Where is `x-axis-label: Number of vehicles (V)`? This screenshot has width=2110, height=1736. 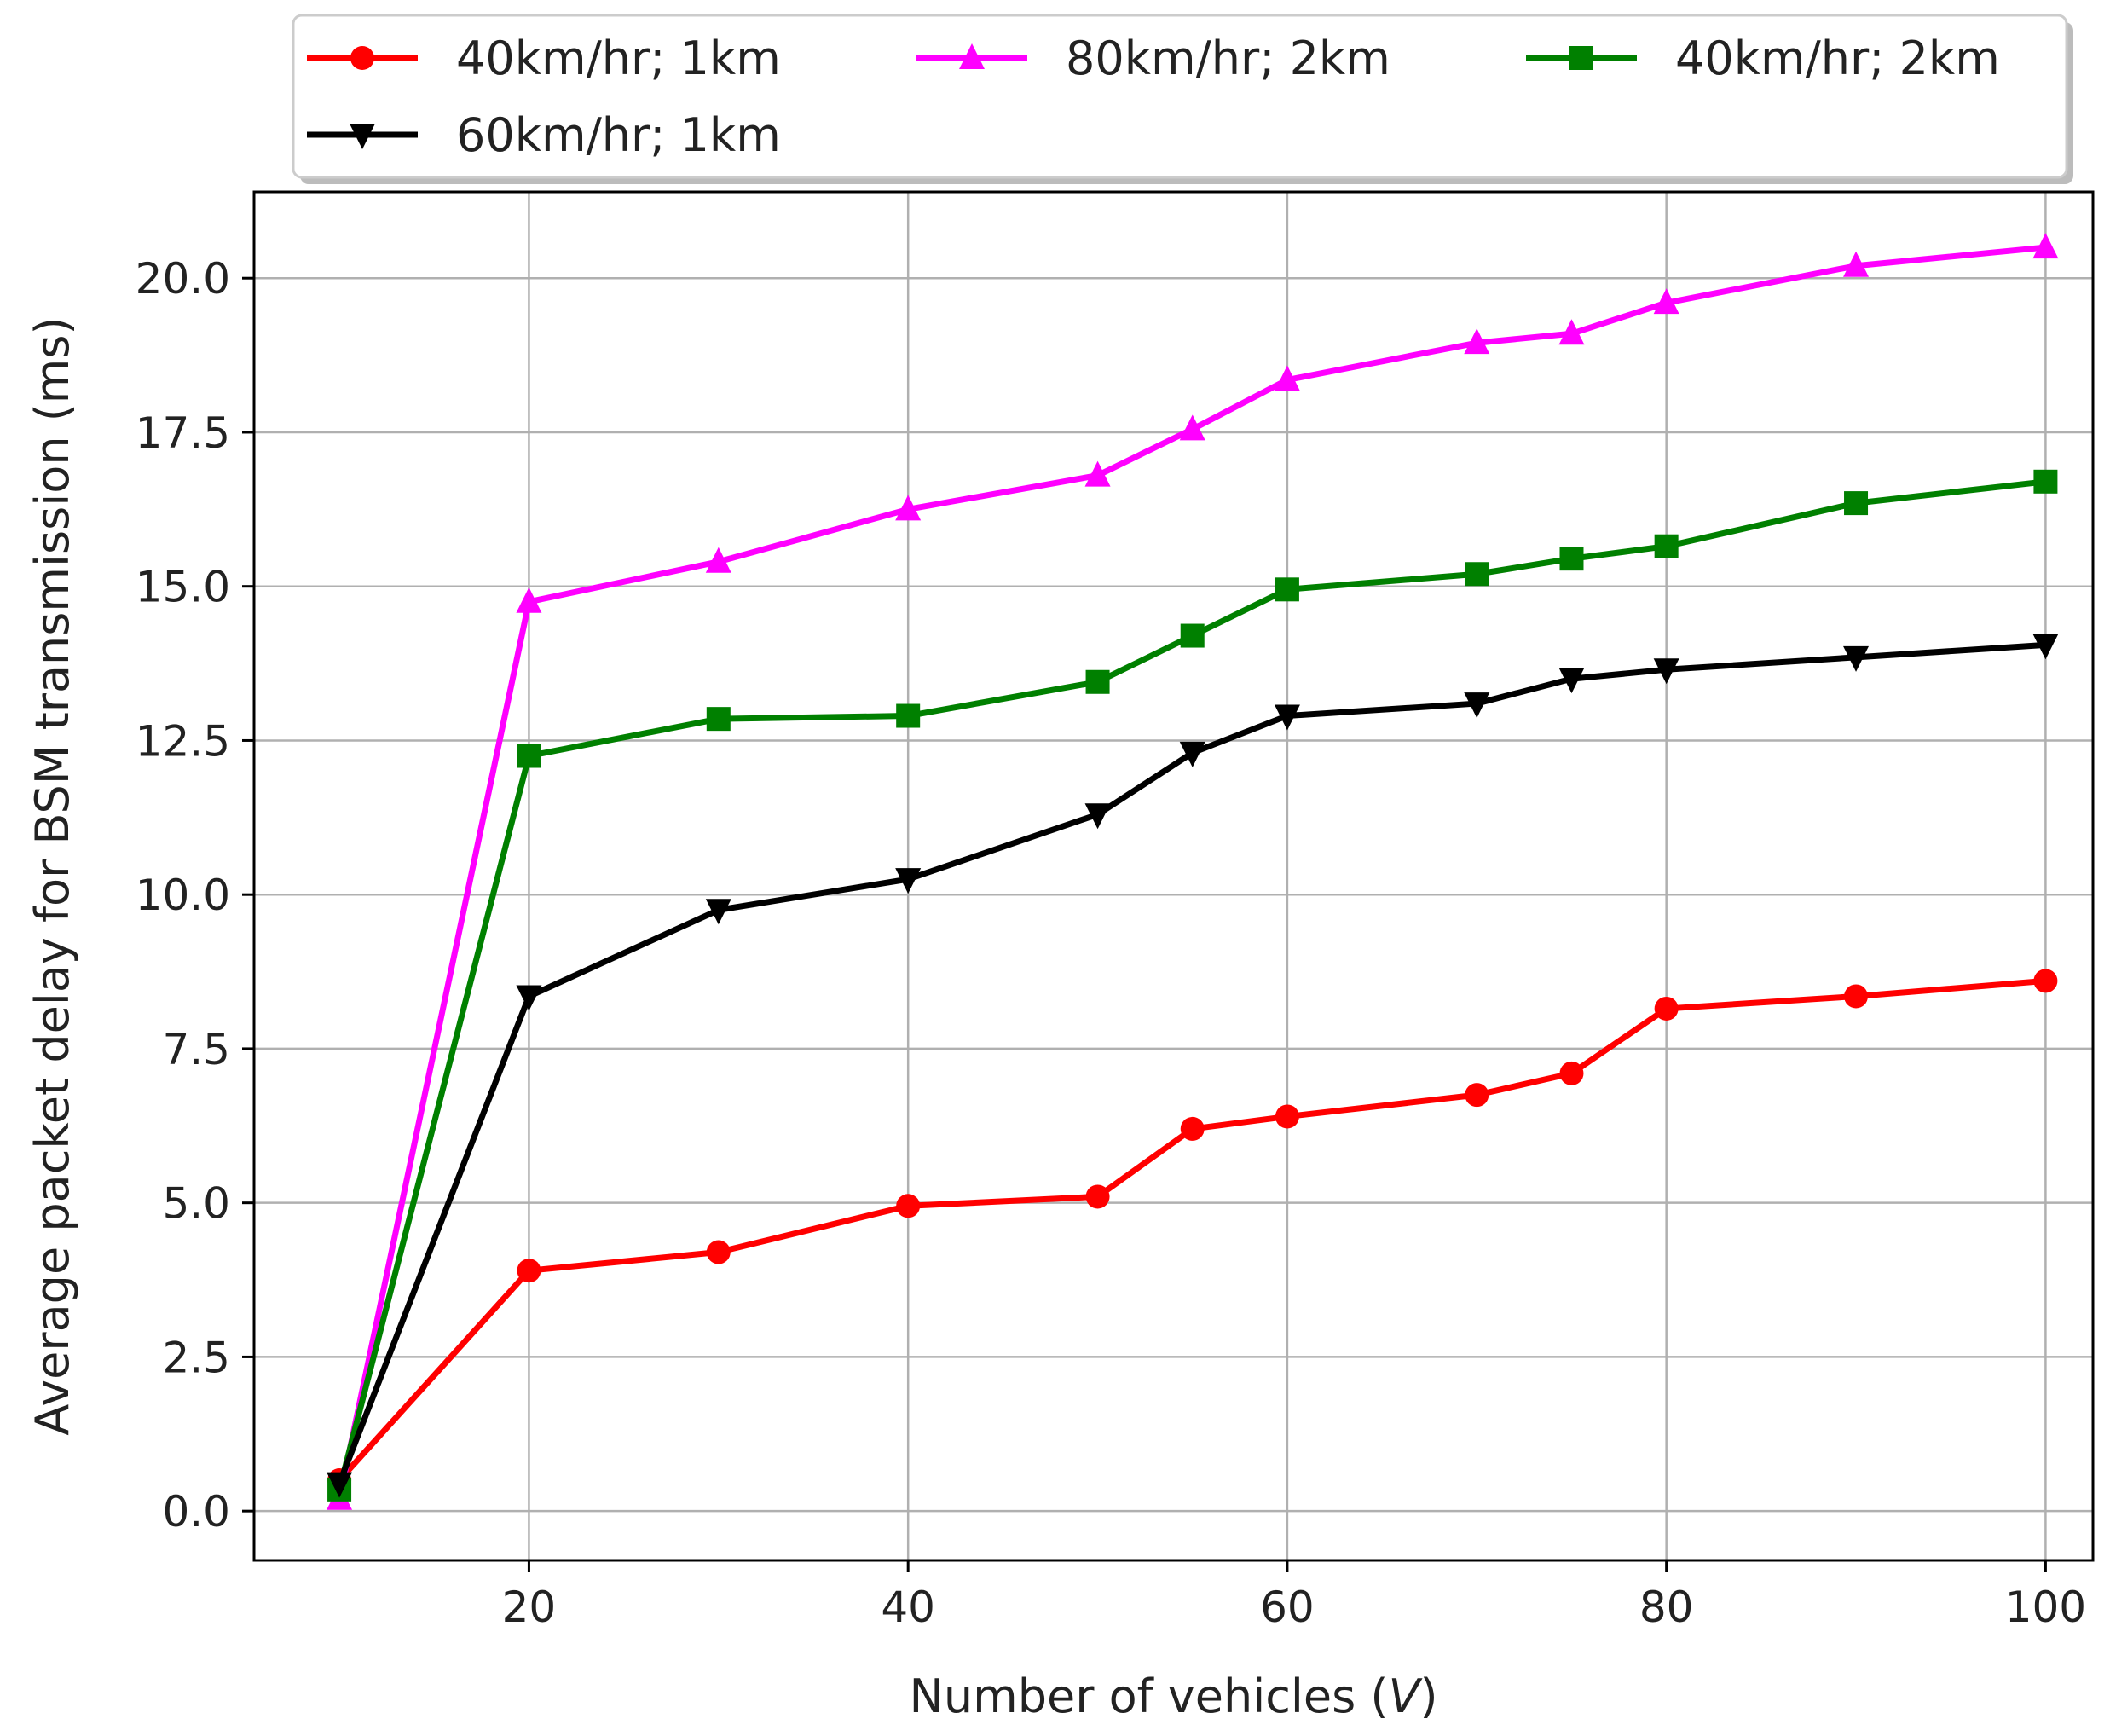
x-axis-label: Number of vehicles (V) is located at coordinates (1173, 1696).